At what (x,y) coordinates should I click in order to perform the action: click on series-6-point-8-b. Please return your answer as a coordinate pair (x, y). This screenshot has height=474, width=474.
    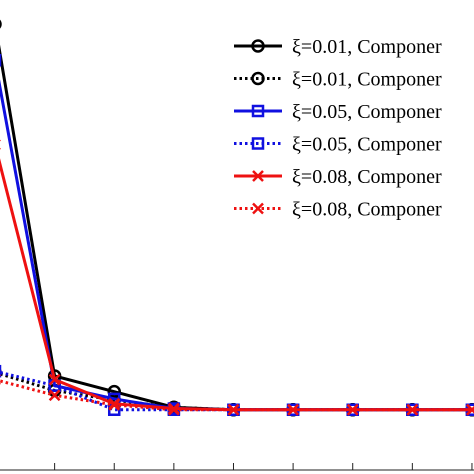
    Looking at the image, I should click on (412, 409).